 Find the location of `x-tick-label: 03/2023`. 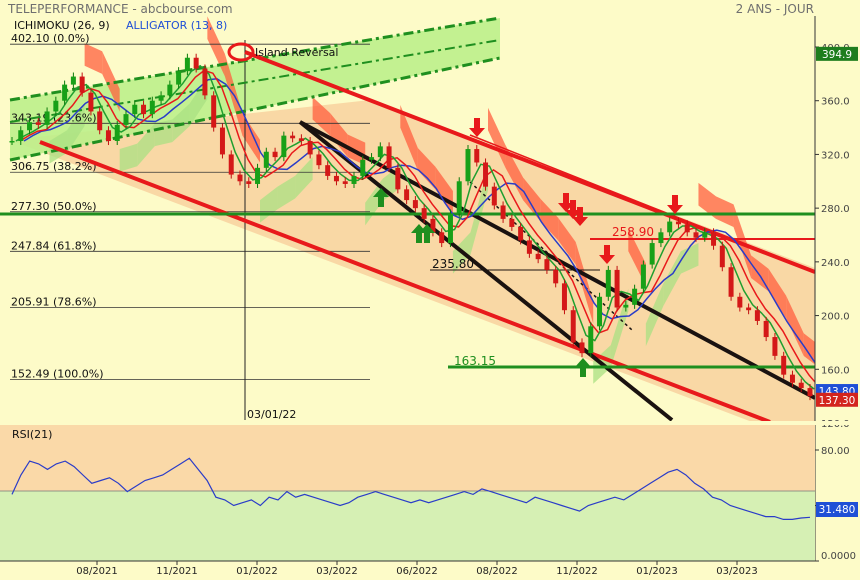

x-tick-label: 03/2023 is located at coordinates (737, 571).